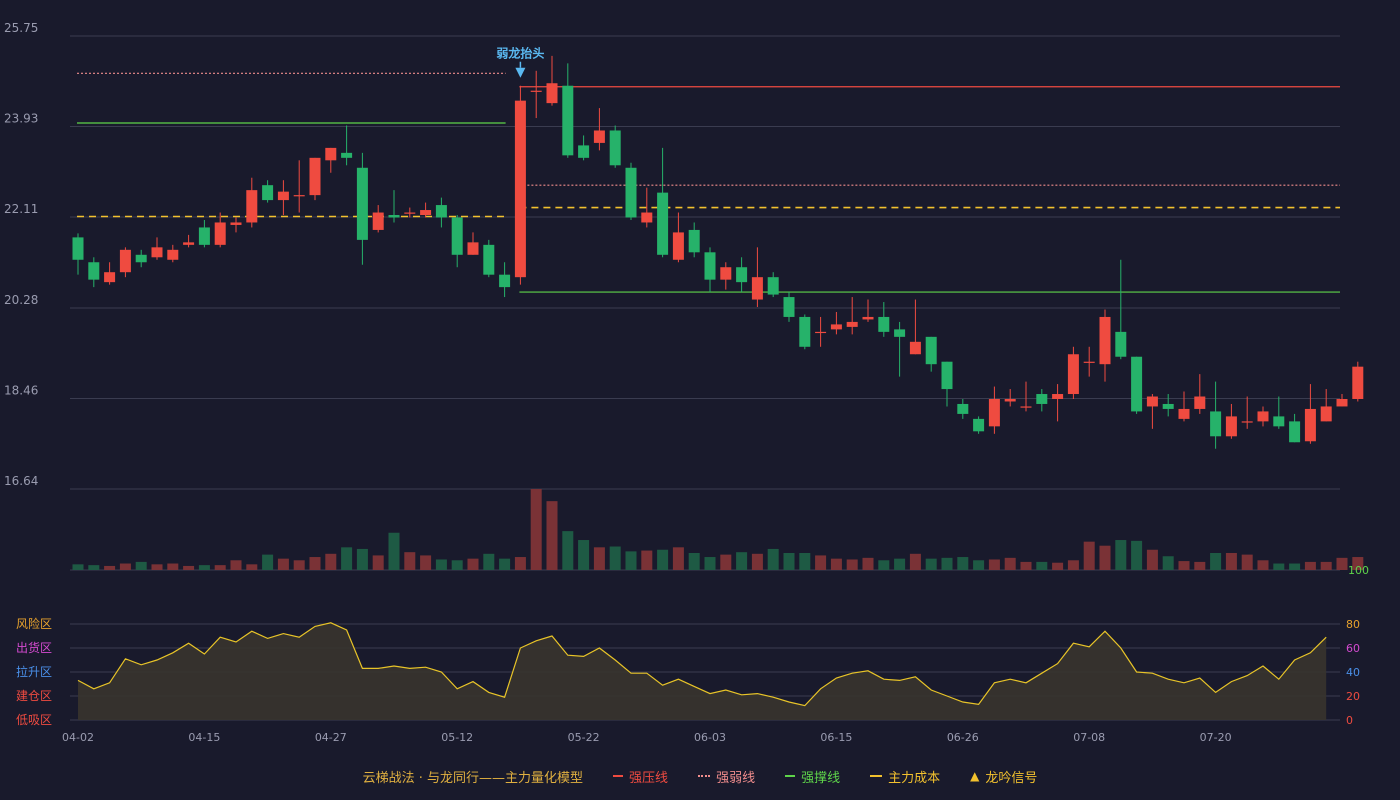 This screenshot has width=1400, height=800. I want to click on zone-label: 出货区, so click(34, 647).